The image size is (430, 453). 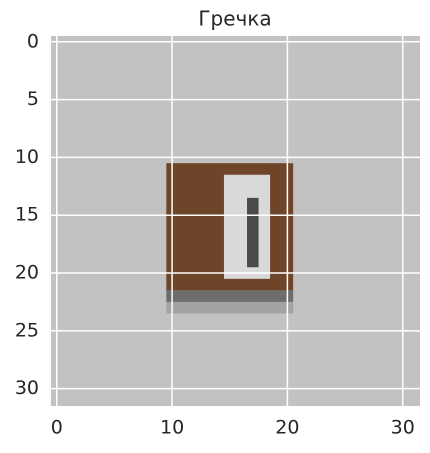 I want to click on x-tick-label: 10, so click(x=172, y=428).